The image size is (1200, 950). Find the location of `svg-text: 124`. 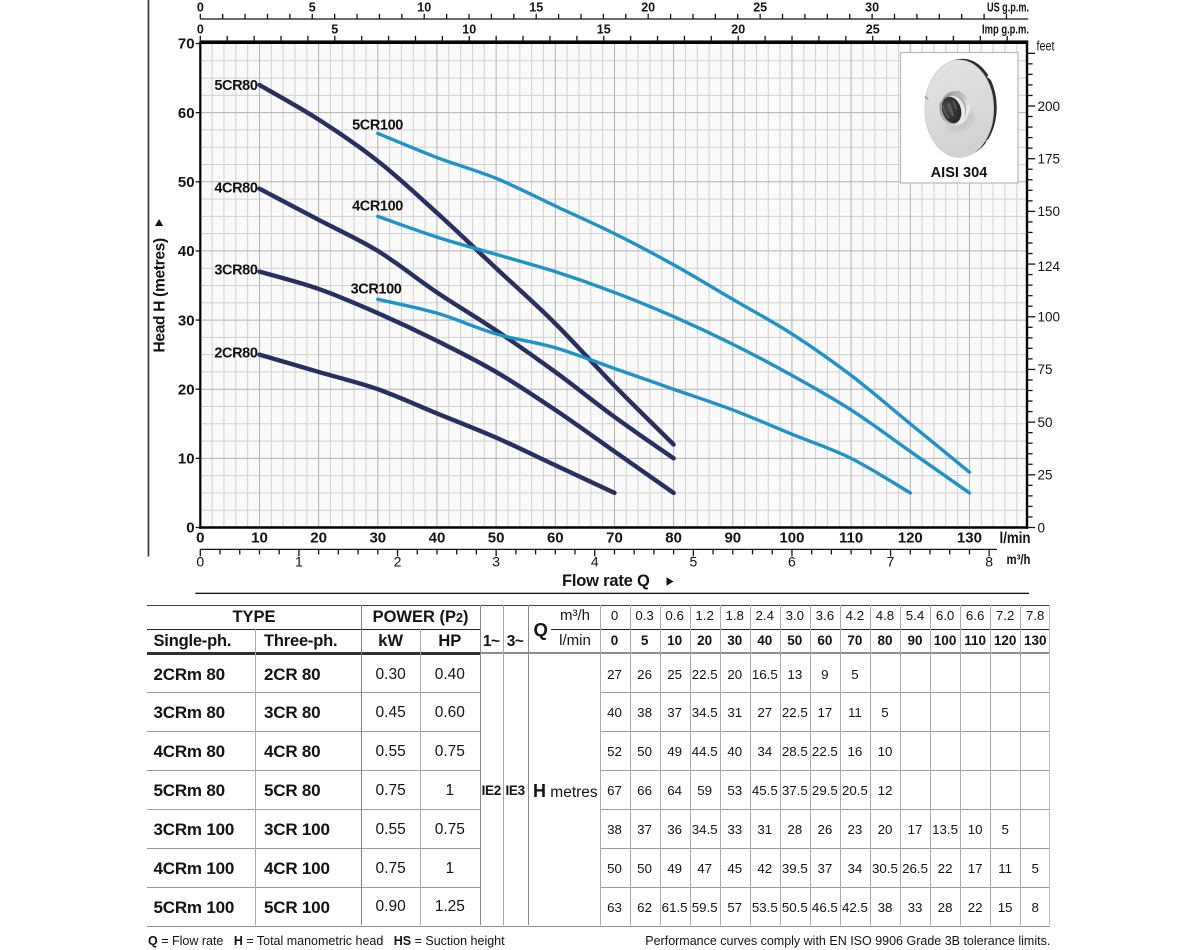

svg-text: 124 is located at coordinates (1049, 266).